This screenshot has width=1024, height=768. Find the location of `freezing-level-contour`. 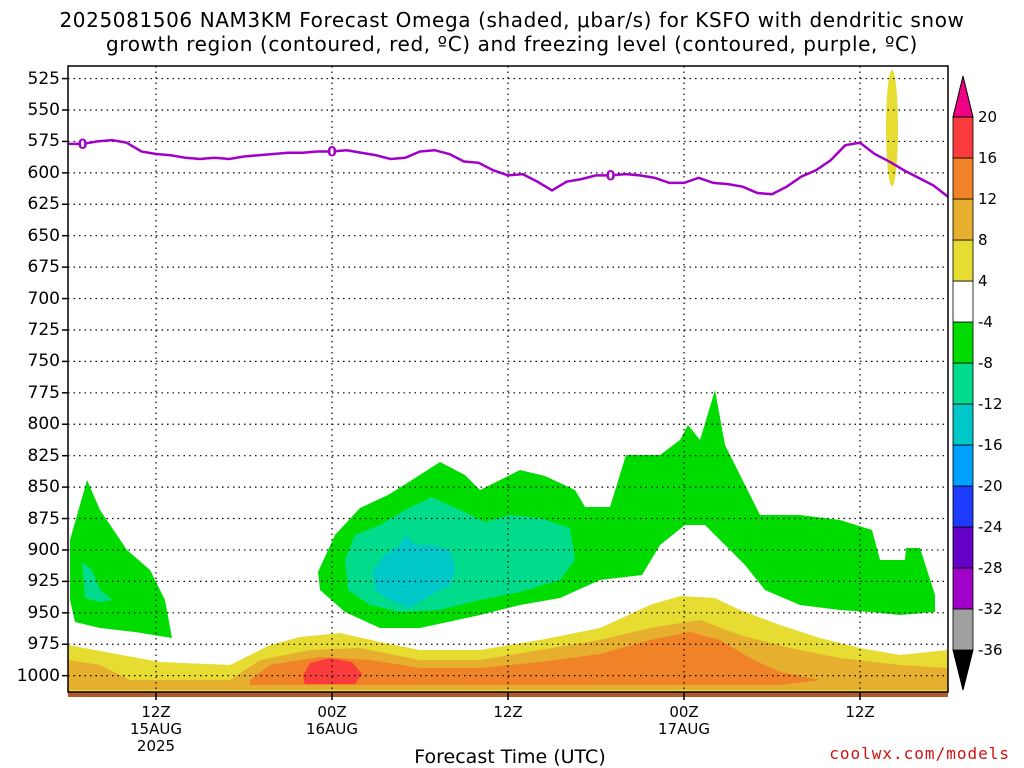

freezing-level-contour is located at coordinates (508, 168).